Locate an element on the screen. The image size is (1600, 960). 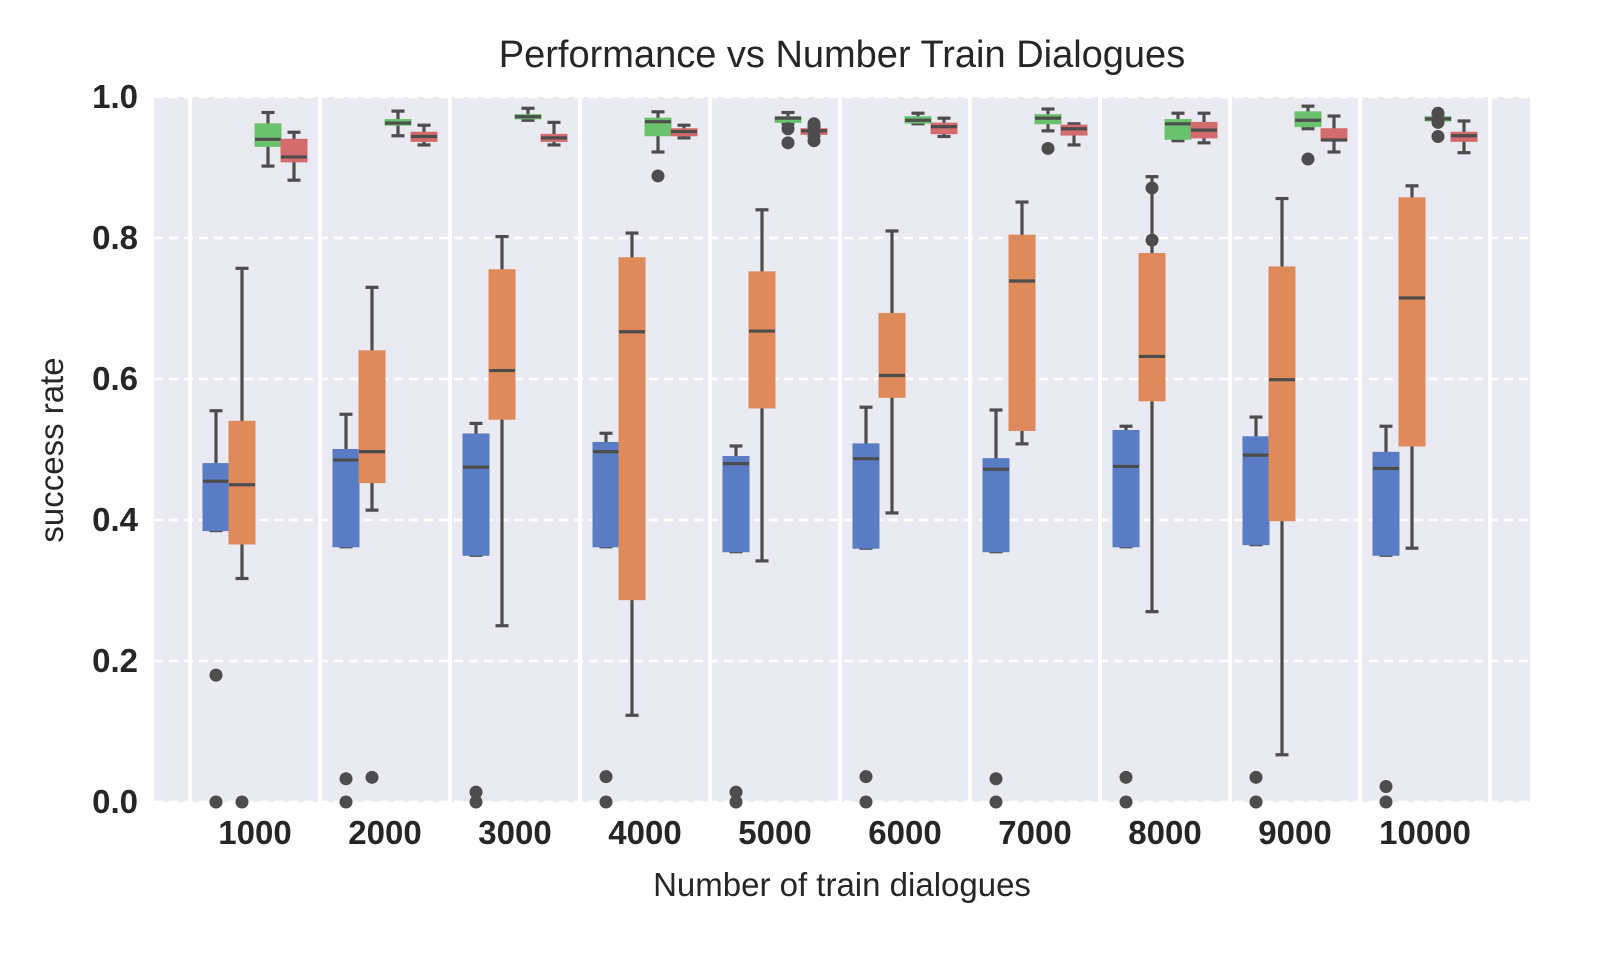
chart-title: Performance vs Number Train Dialogues is located at coordinates (842, 55).